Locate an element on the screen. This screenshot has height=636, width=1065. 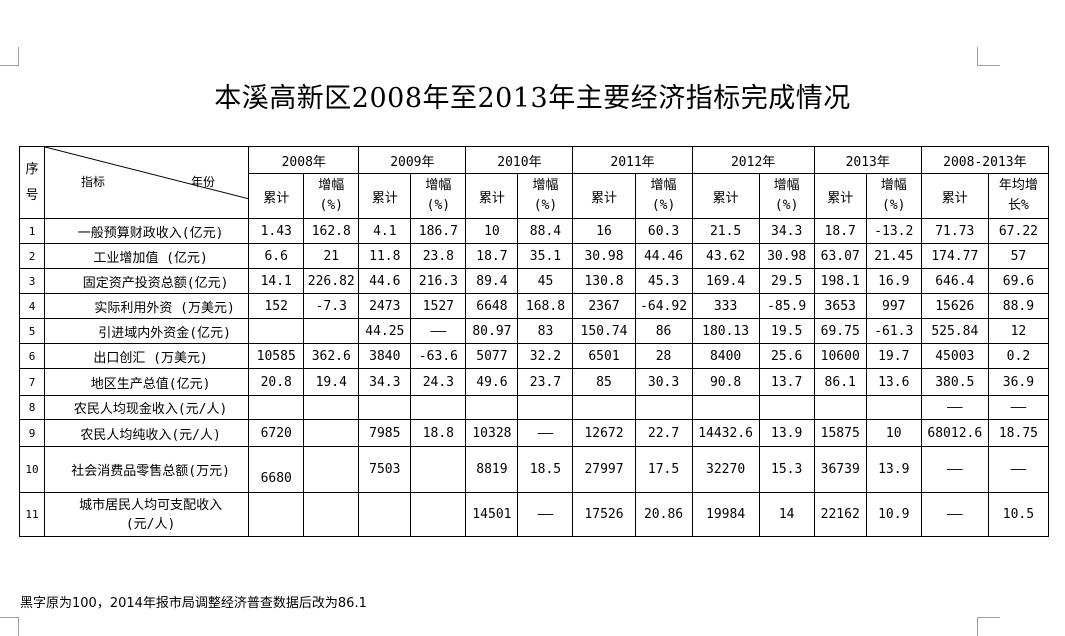
growth-cell: 226.82 is located at coordinates (331, 281).